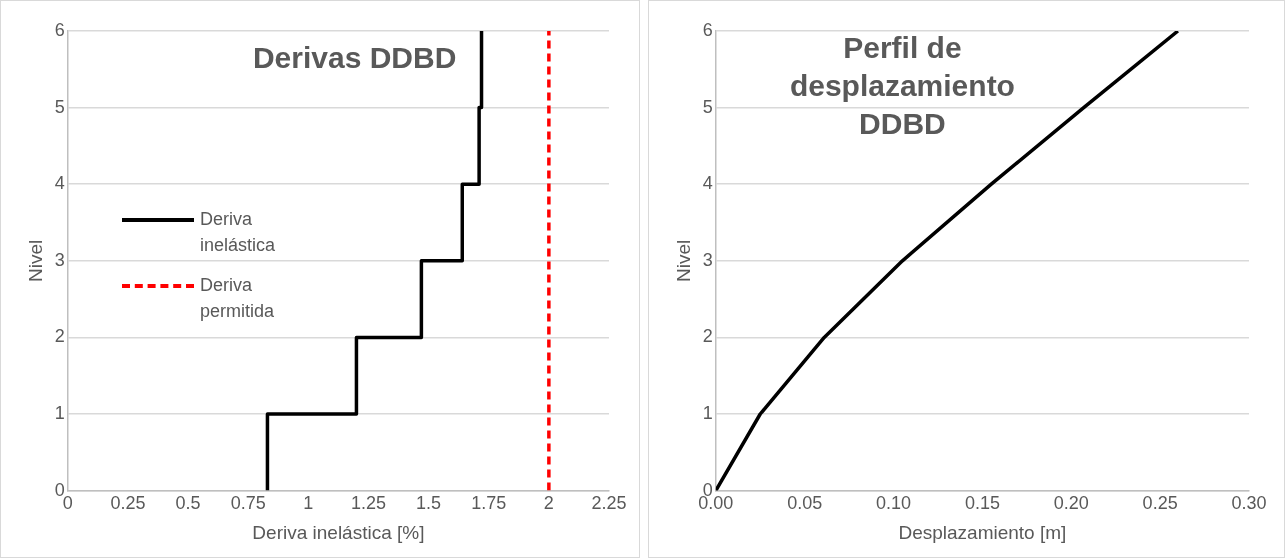 The height and width of the screenshot is (558, 1285). I want to click on x-tick-label: 0.20, so click(1071, 503).